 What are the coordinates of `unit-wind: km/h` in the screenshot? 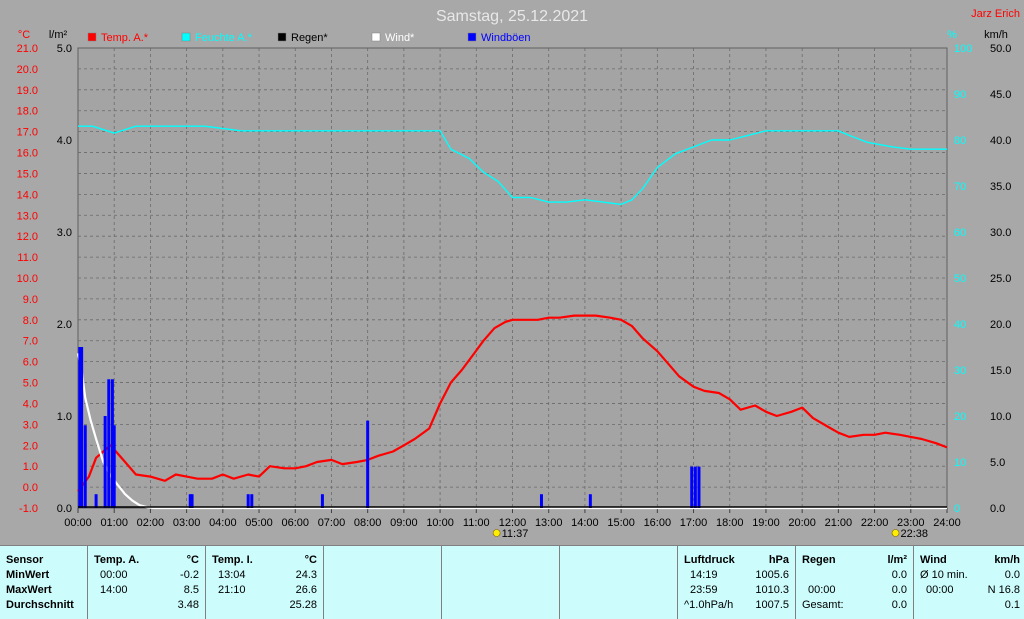 It's located at (996, 35).